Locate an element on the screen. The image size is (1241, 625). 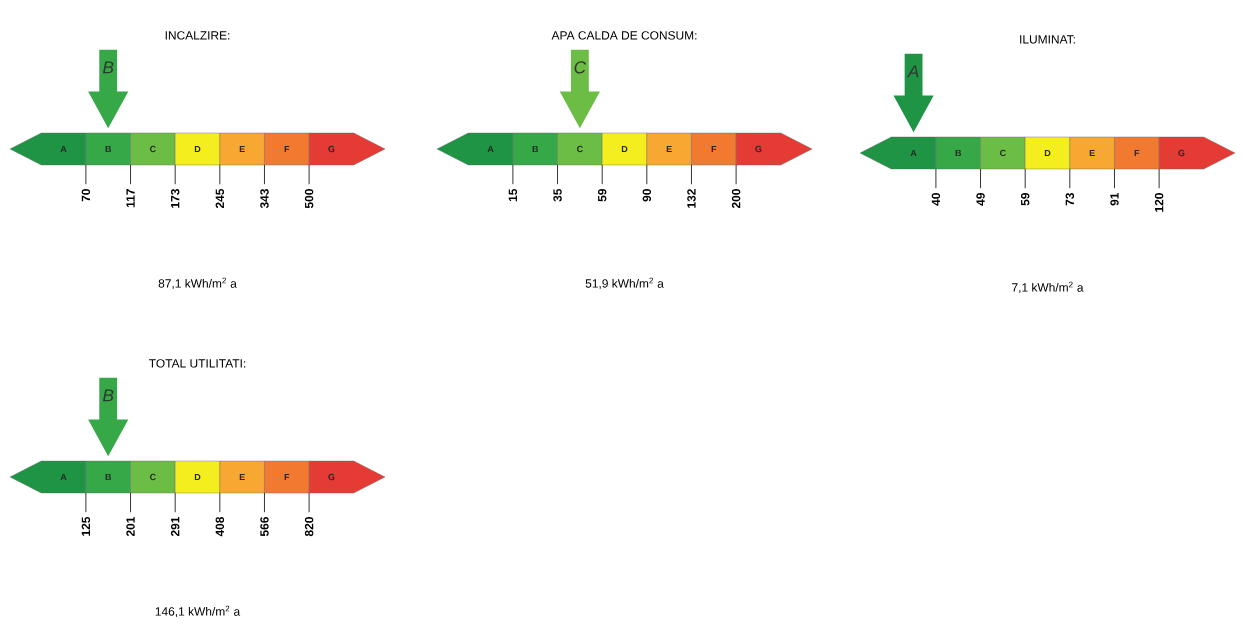
data-label: 291 is located at coordinates (175, 526).